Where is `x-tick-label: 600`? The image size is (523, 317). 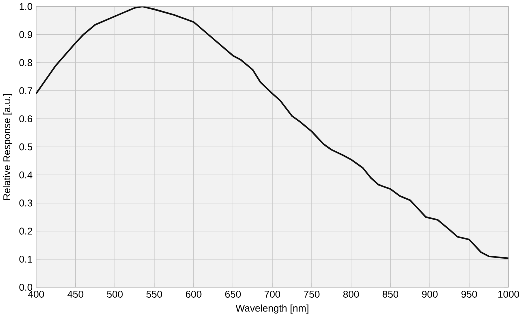
x-tick-label: 600 is located at coordinates (194, 294).